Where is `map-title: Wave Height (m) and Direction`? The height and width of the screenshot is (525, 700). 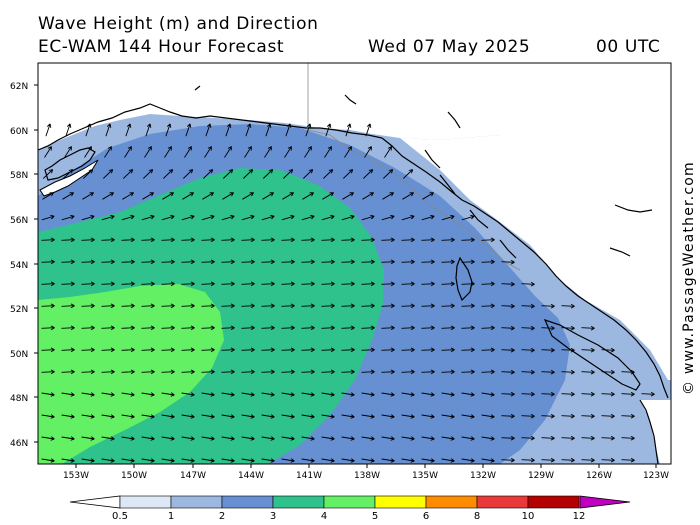 map-title: Wave Height (m) and Direction is located at coordinates (178, 24).